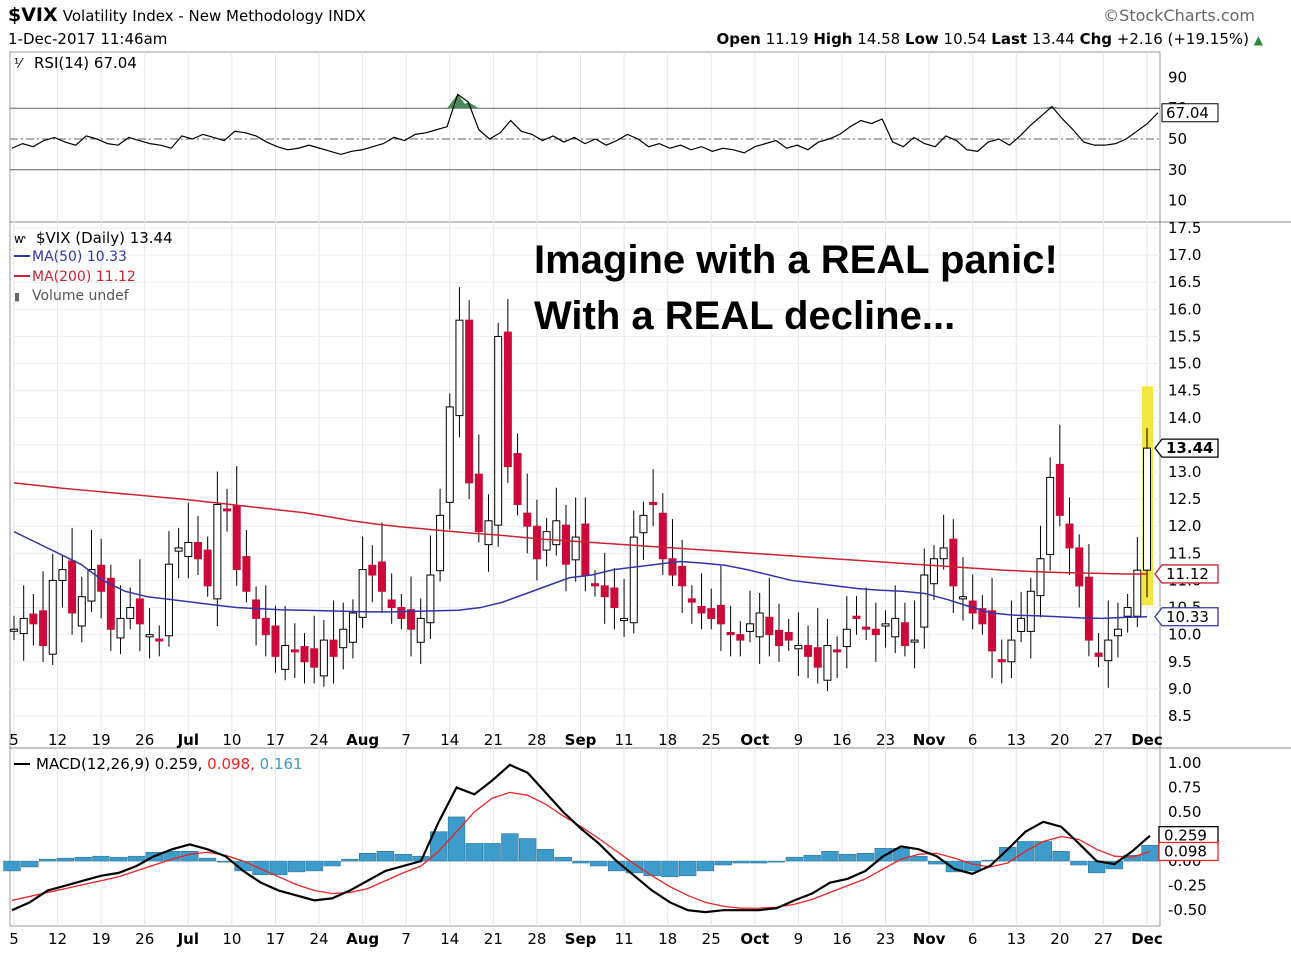 This screenshot has height=957, width=1291. I want to click on open-value: 11.19, so click(787, 39).